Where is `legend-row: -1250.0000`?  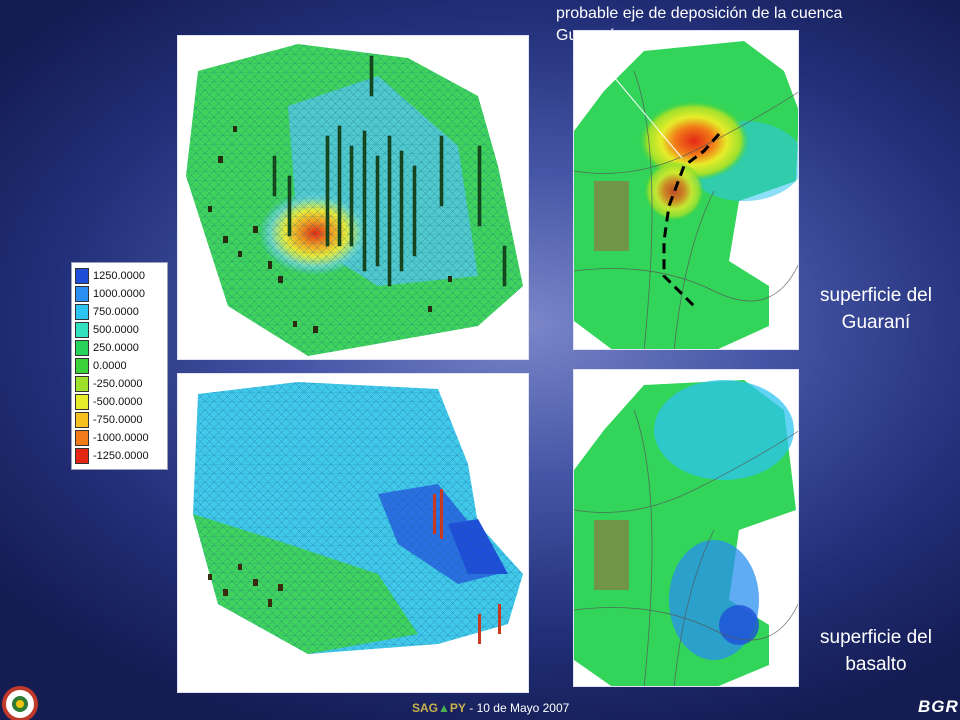 legend-row: -1250.0000 is located at coordinates (119, 456).